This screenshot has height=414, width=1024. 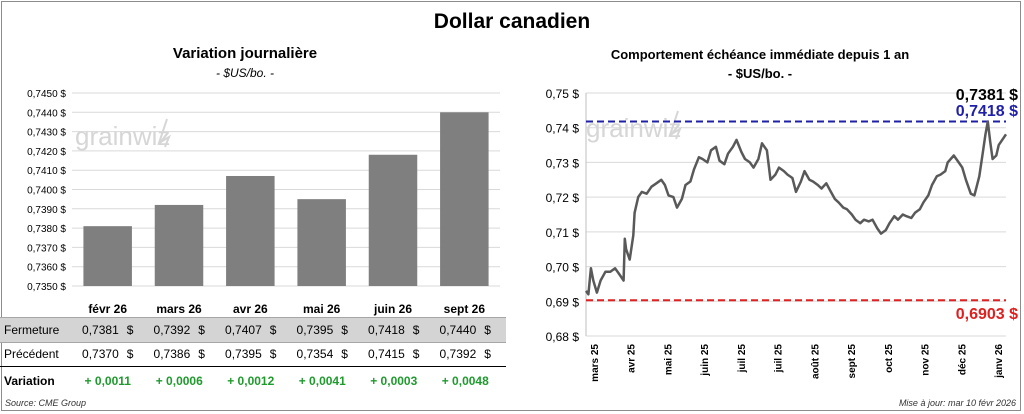 What do you see at coordinates (46, 171) in the screenshot?
I see `y-tick-label: 0,7410 $` at bounding box center [46, 171].